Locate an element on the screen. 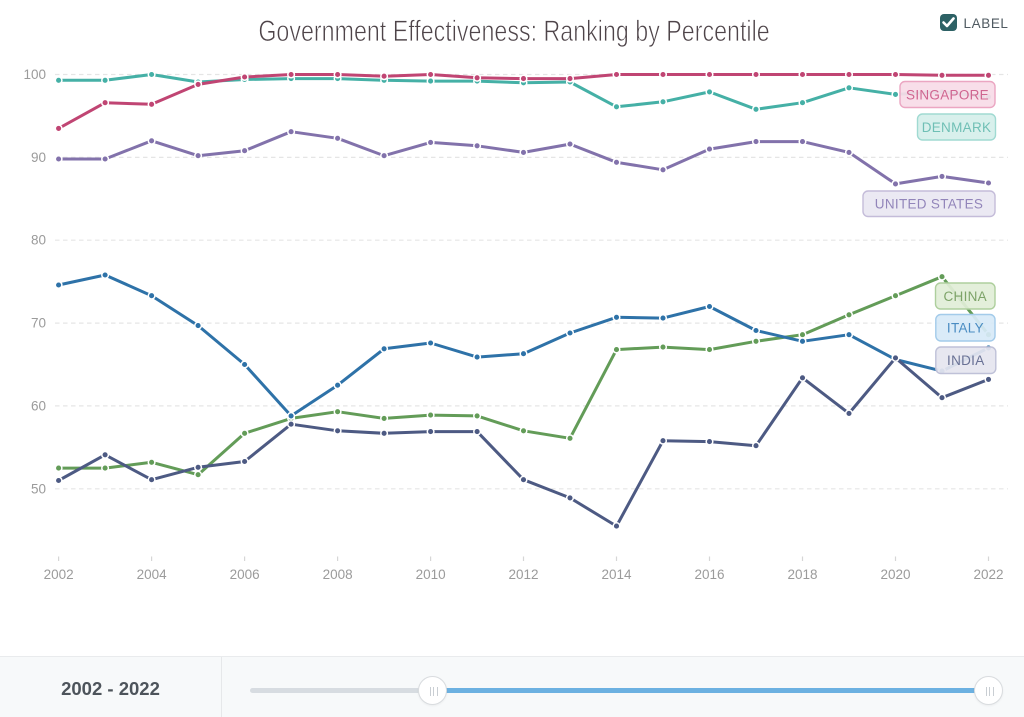 The height and width of the screenshot is (717, 1024). svg-text: 2004 is located at coordinates (152, 574).